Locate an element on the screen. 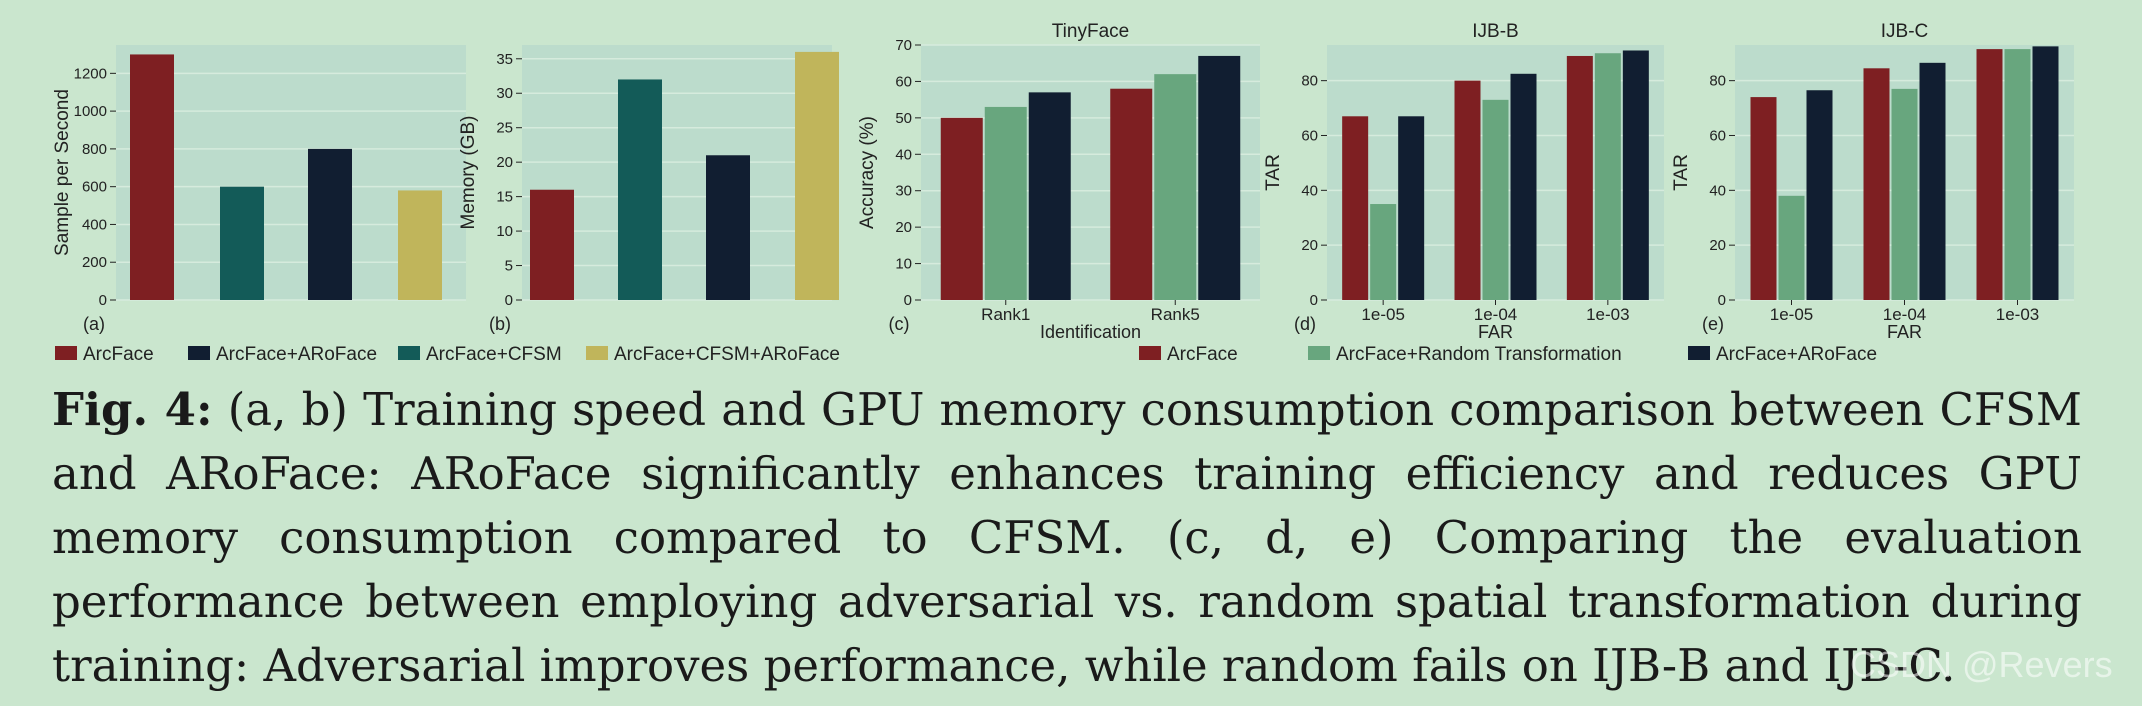 Image resolution: width=2142 pixels, height=706 pixels. chart-c-ytick-label: 10 is located at coordinates (903, 264).